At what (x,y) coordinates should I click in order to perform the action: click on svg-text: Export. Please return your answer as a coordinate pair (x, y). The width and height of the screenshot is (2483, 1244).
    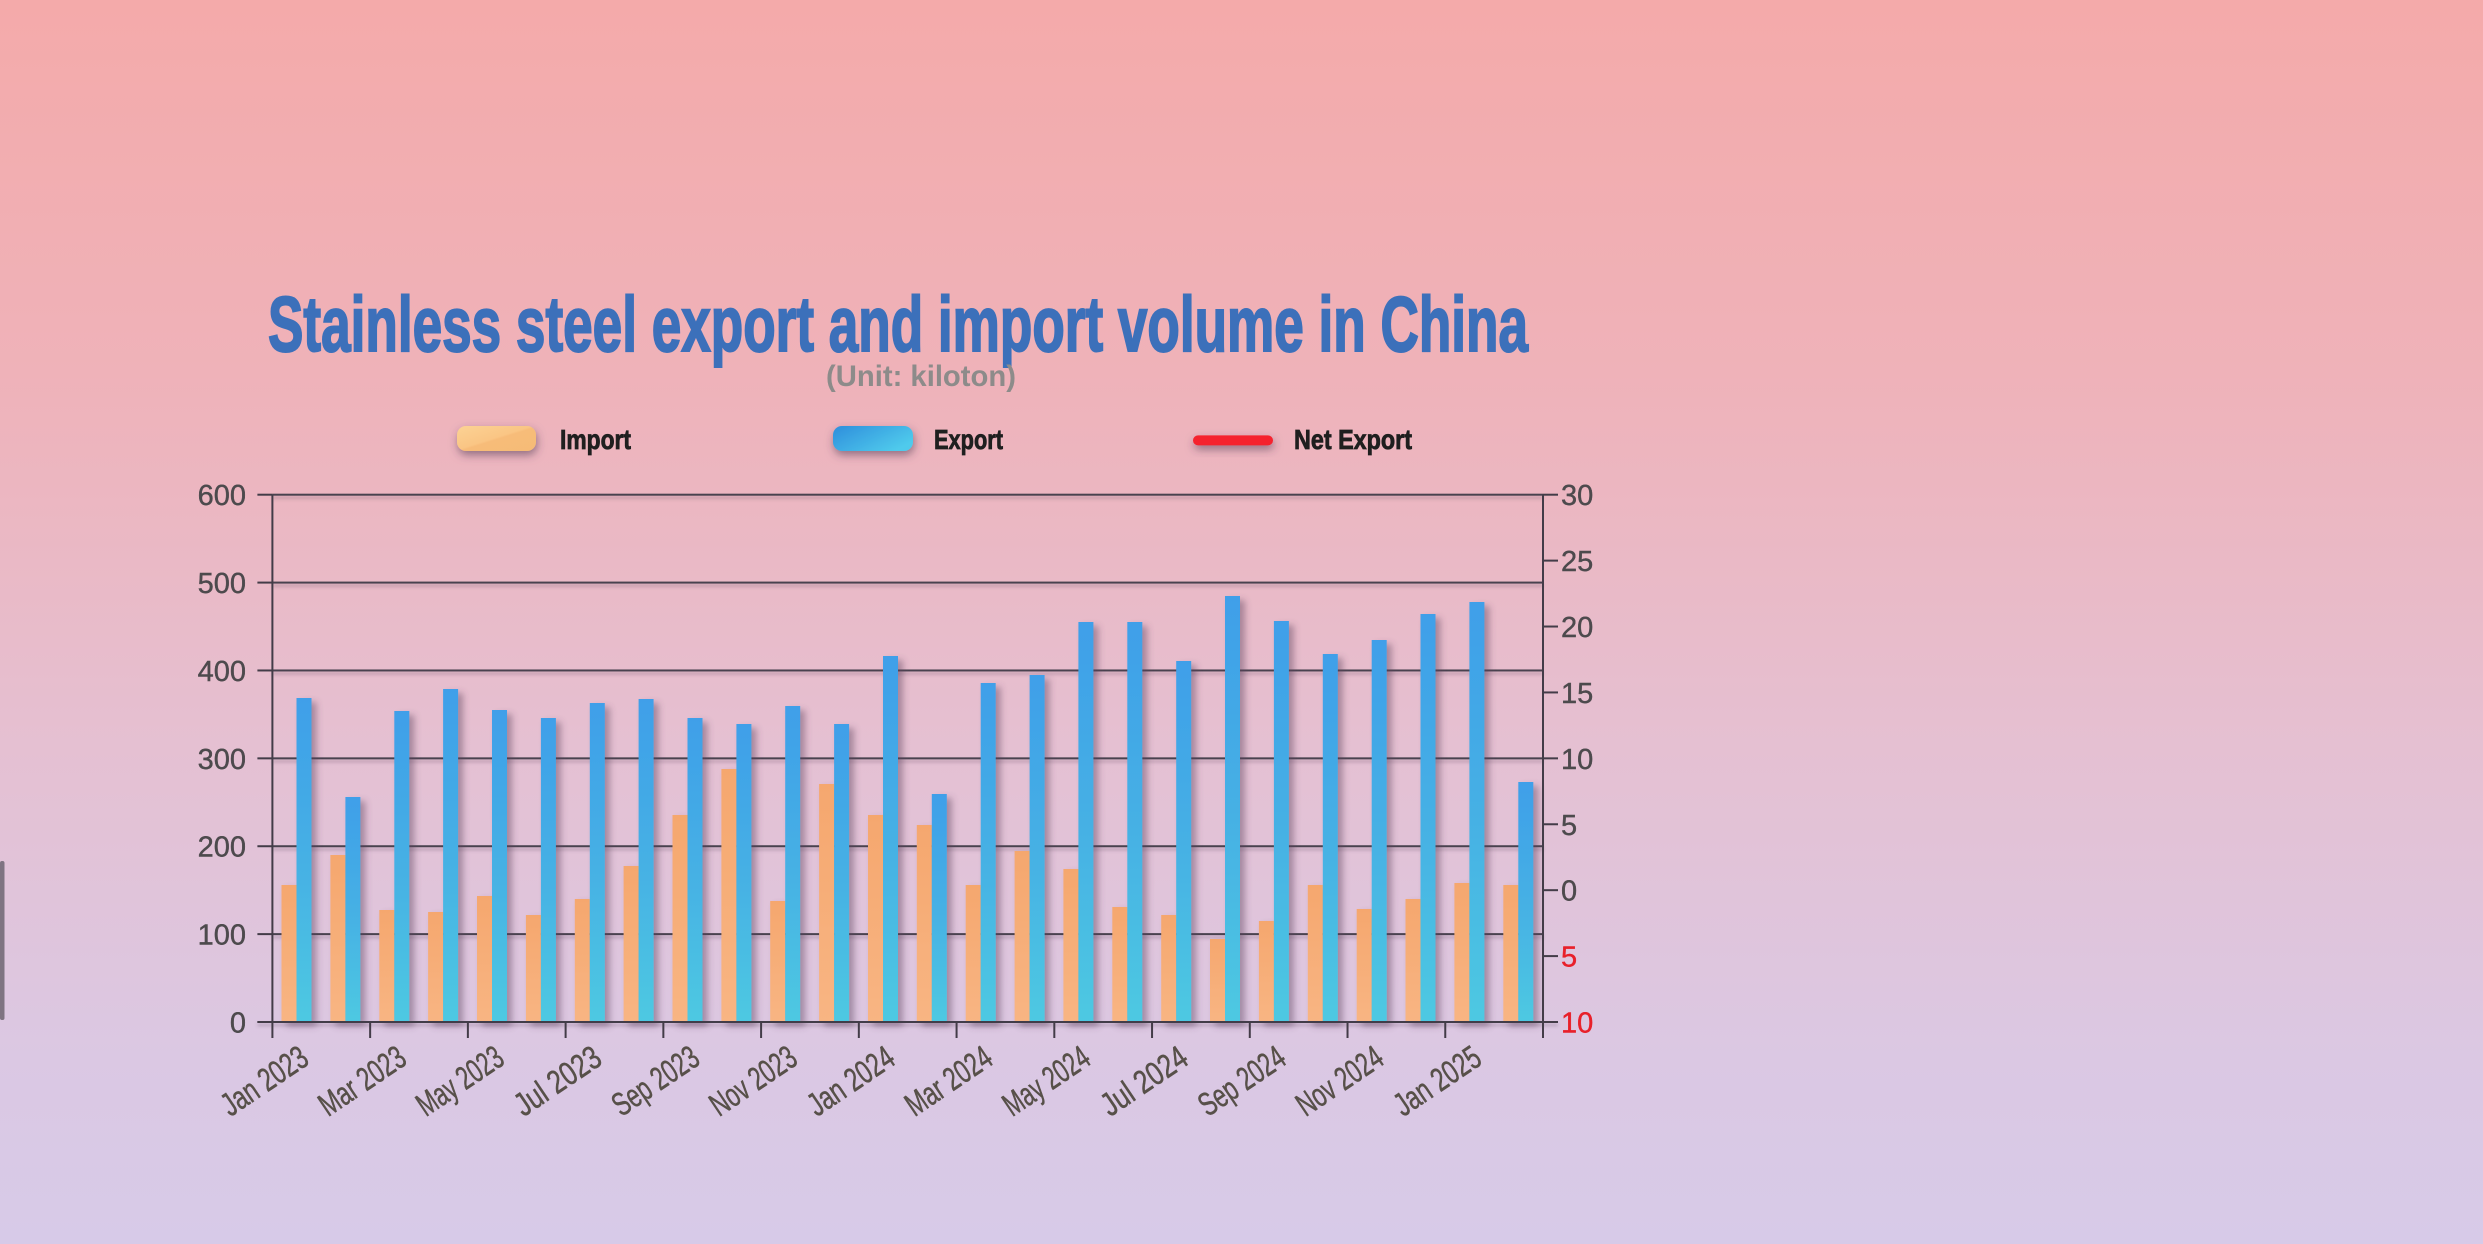
    Looking at the image, I should click on (968, 439).